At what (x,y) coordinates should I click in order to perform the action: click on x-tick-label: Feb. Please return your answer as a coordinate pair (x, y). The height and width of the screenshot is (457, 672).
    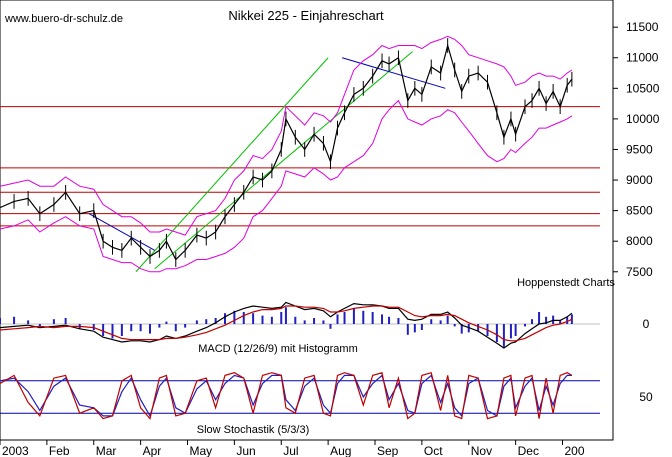
    Looking at the image, I should click on (59, 450).